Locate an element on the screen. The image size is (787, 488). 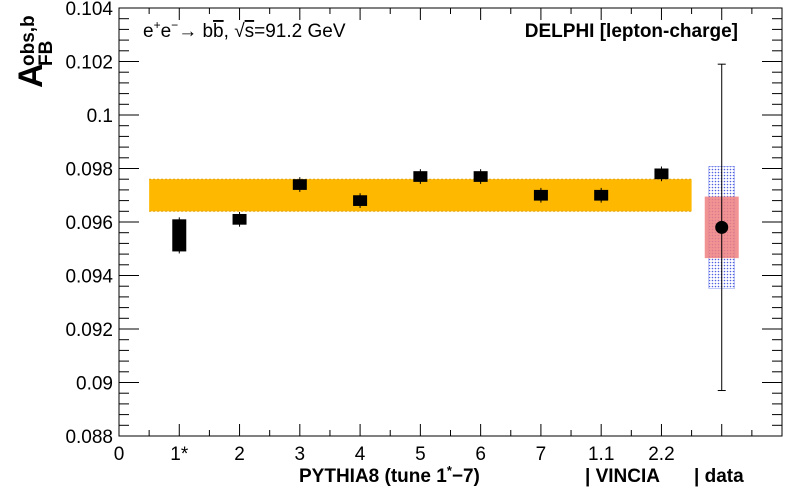
y-tick-label: 0.094 is located at coordinates (89, 277).